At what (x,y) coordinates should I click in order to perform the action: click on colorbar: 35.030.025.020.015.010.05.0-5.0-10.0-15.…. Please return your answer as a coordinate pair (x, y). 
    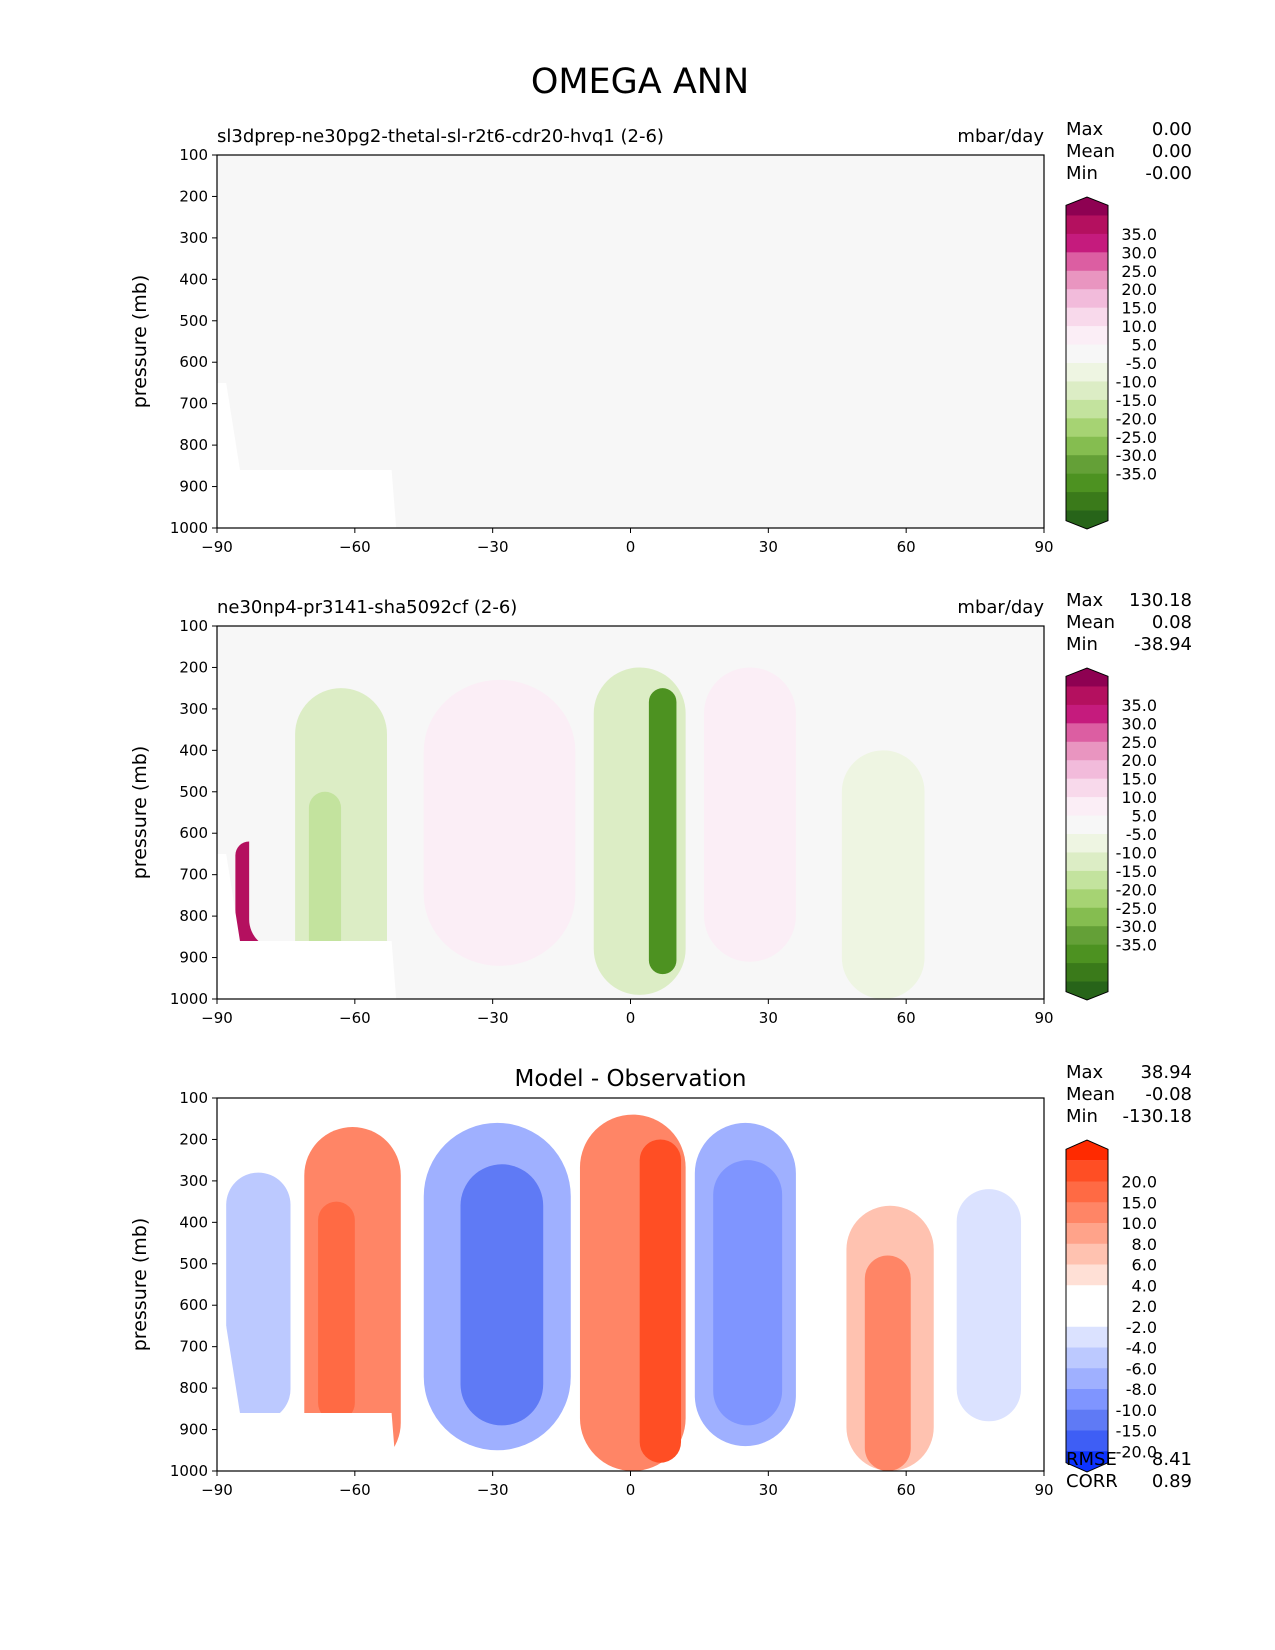
    Looking at the image, I should click on (1111, 363).